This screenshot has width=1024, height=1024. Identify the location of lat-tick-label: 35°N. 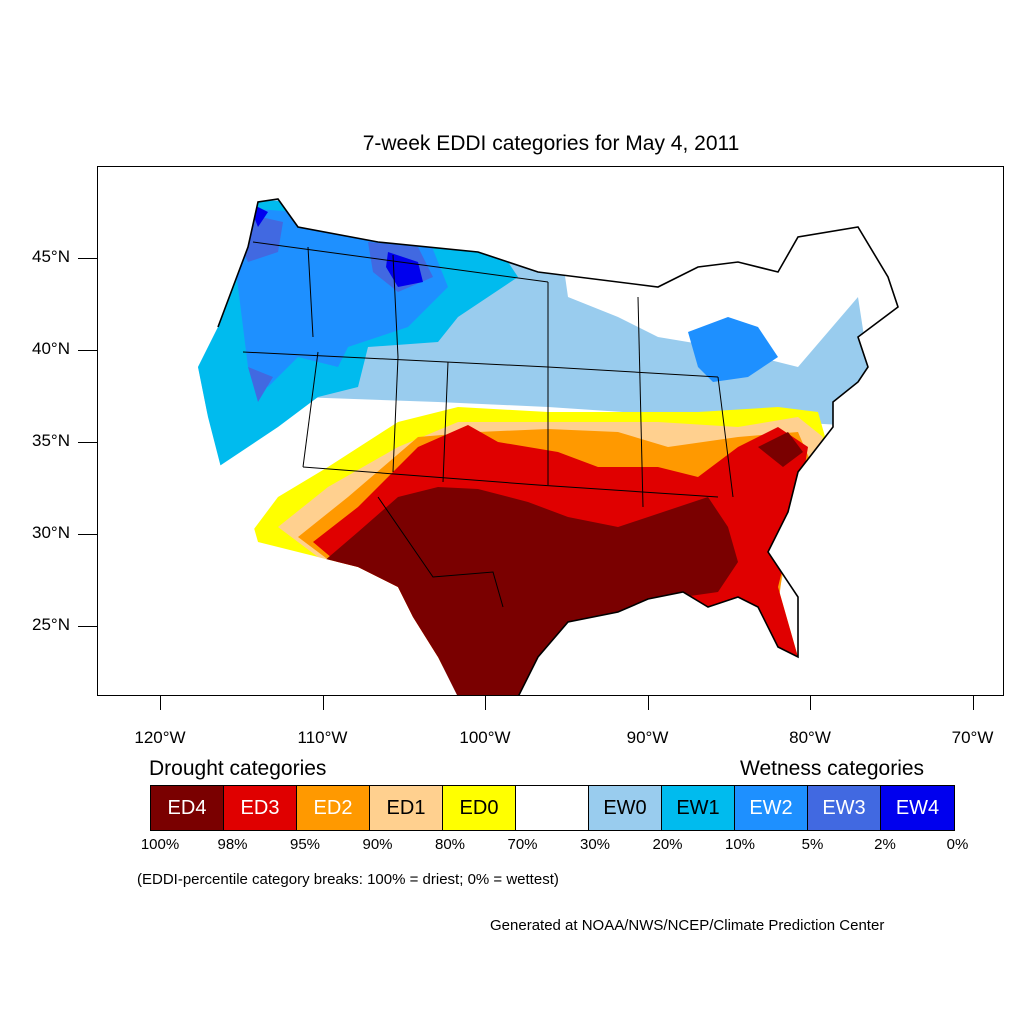
(51, 440).